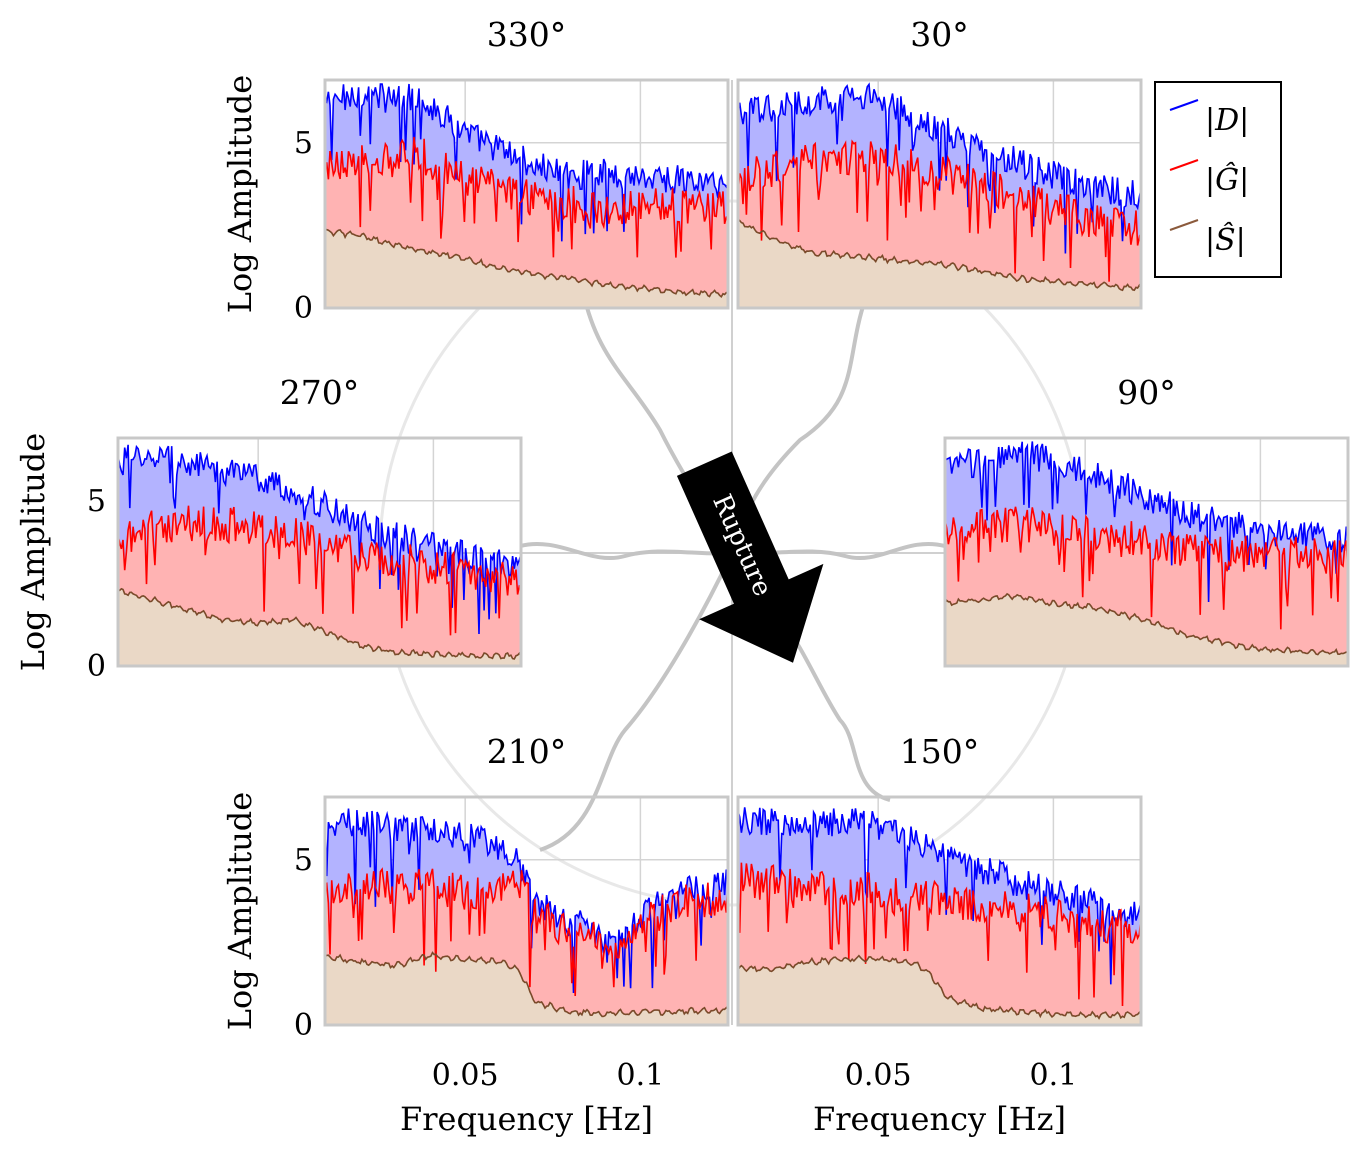 This screenshot has width=1351, height=1157. What do you see at coordinates (1227, 120) in the screenshot?
I see `legend-label: |D|` at bounding box center [1227, 120].